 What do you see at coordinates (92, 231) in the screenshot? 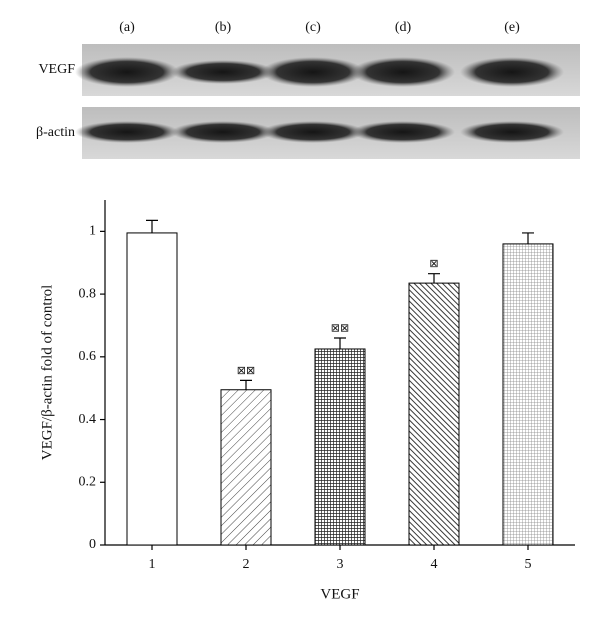
I see `y-tick-label: 1` at bounding box center [92, 231].